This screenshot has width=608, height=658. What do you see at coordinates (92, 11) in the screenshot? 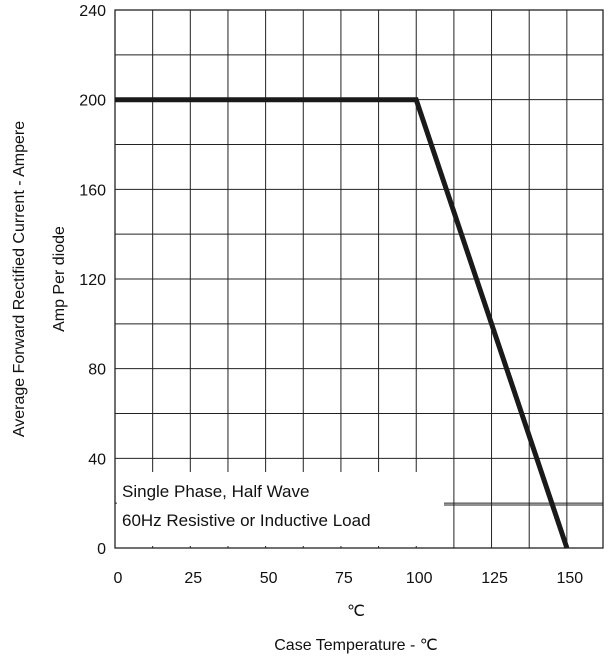
I see `y-tick-label: 240` at bounding box center [92, 11].